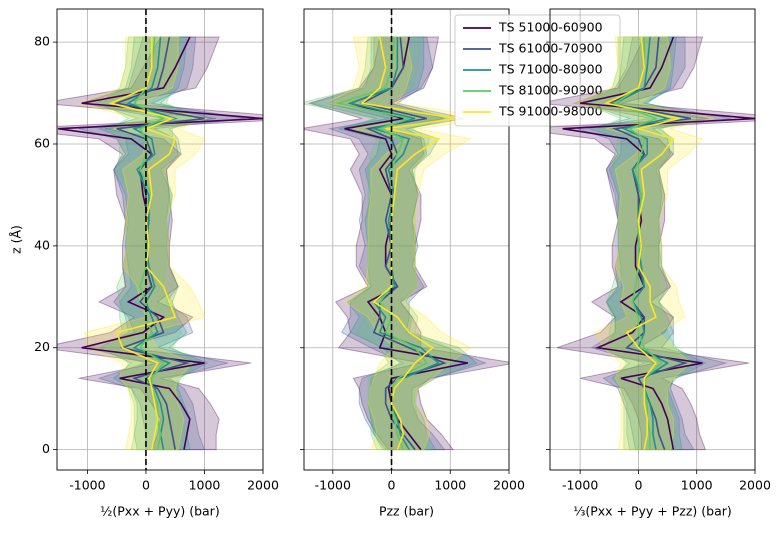  Describe the element at coordinates (42, 244) in the screenshot. I see `y-tick-label: 40` at that location.